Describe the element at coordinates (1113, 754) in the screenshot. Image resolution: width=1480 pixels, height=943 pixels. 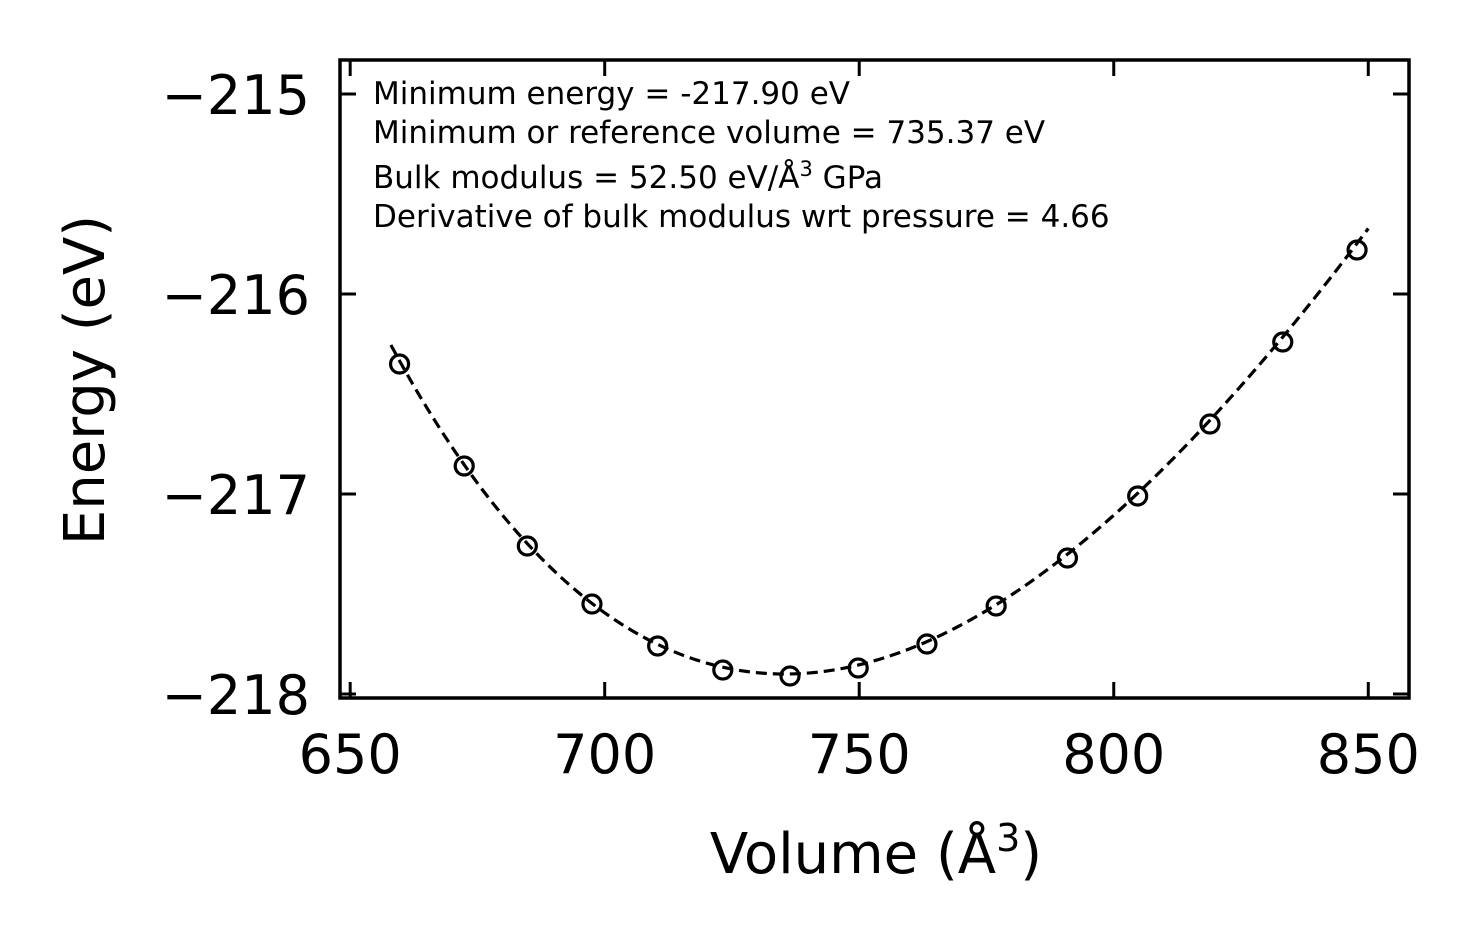
I see `x-tick-label: 800` at that location.